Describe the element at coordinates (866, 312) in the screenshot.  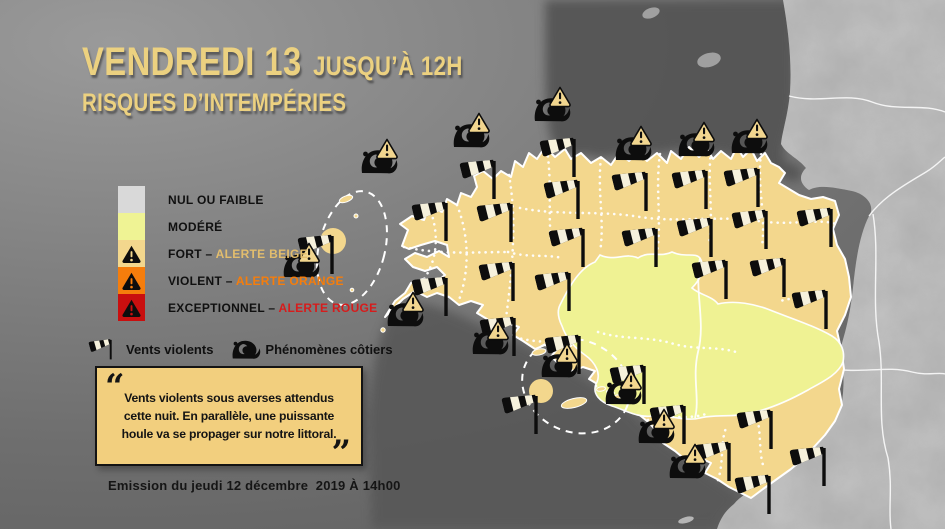
I see `department-borders` at that location.